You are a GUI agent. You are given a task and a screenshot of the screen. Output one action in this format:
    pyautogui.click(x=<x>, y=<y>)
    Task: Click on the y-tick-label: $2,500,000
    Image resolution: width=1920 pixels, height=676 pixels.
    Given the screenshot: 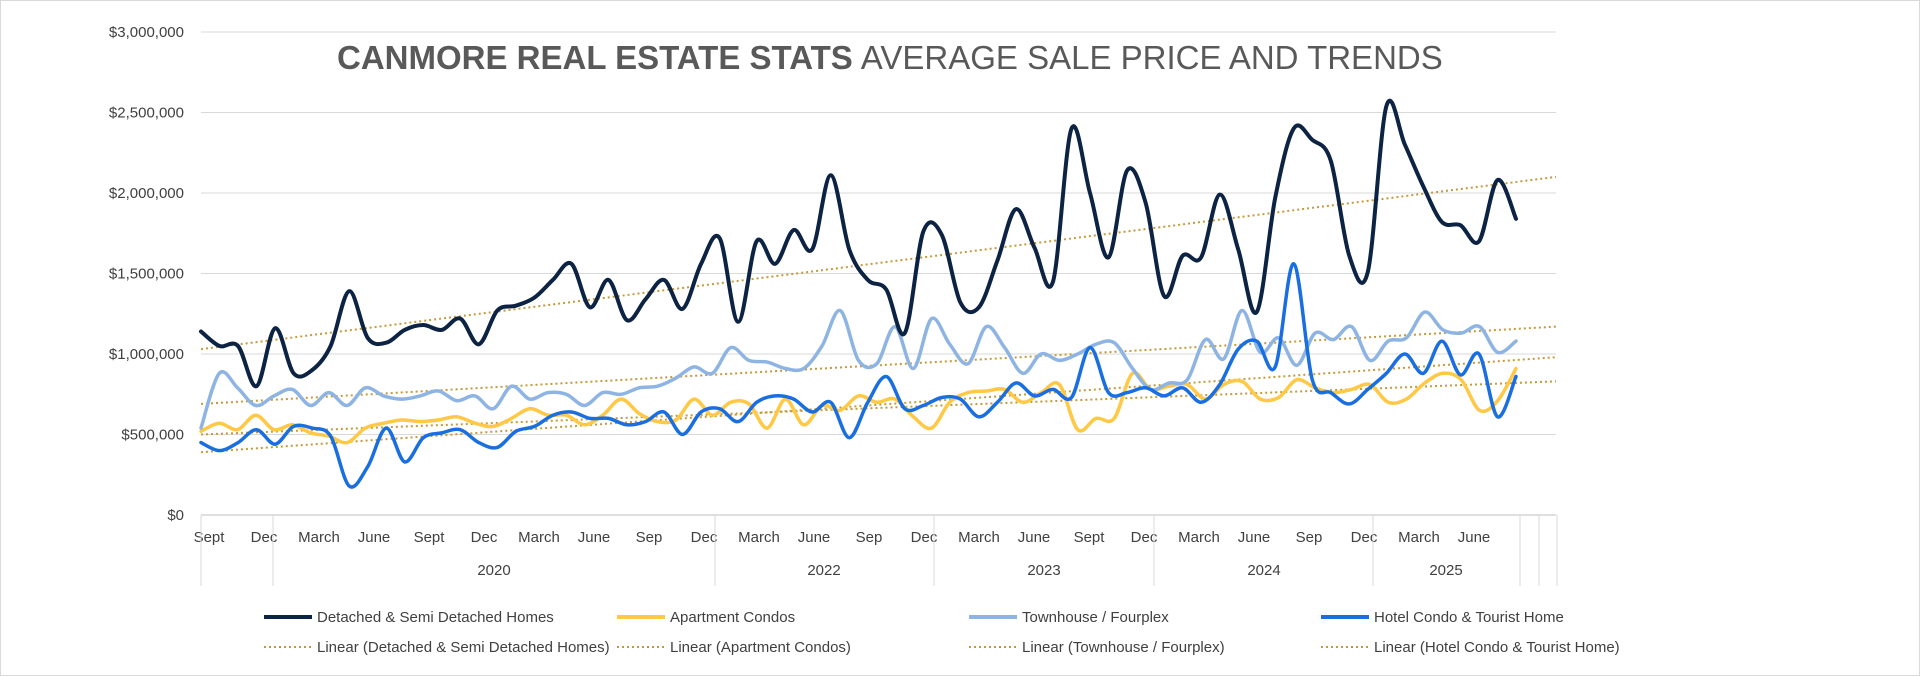 What is the action you would take?
    pyautogui.click(x=146, y=113)
    